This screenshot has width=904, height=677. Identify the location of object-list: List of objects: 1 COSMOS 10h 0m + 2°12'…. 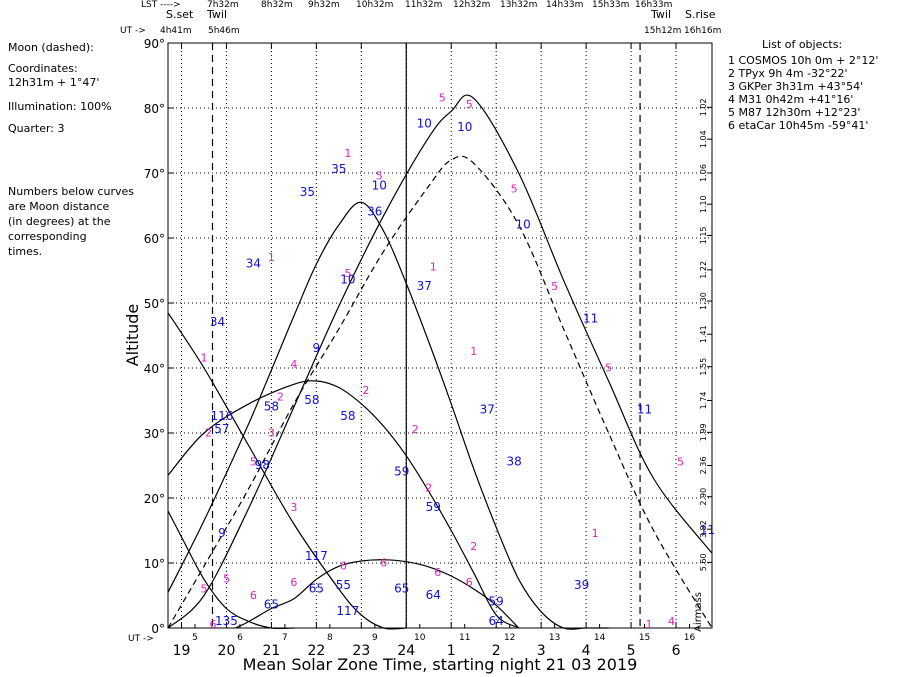
(803, 85).